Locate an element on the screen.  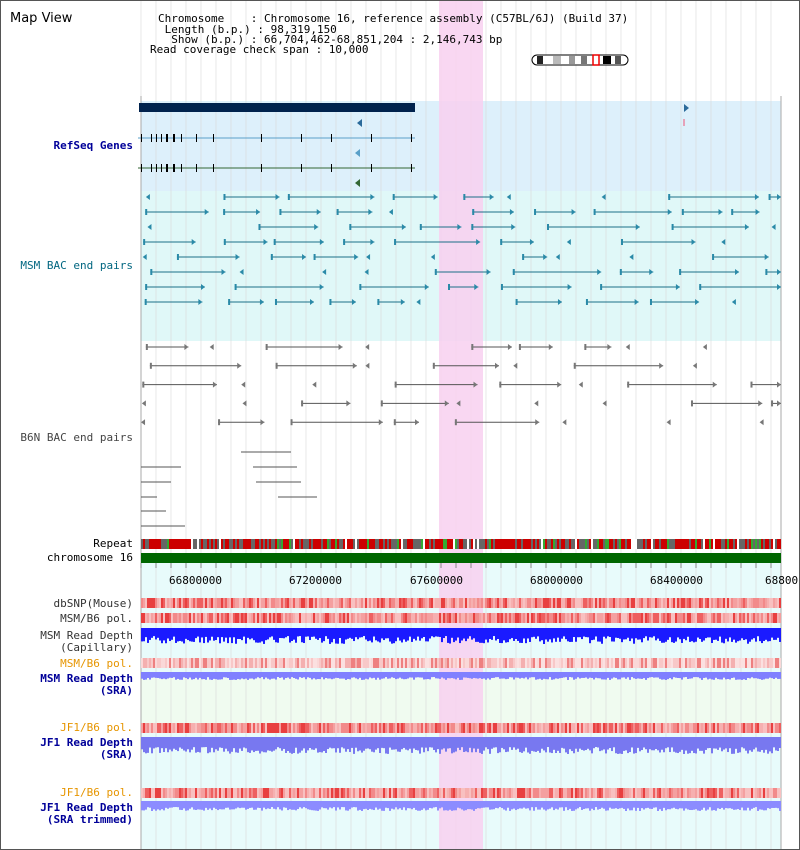
jf1-b6-pol-trim-label: JF1/B6 pol. is located at coordinates (96, 792).